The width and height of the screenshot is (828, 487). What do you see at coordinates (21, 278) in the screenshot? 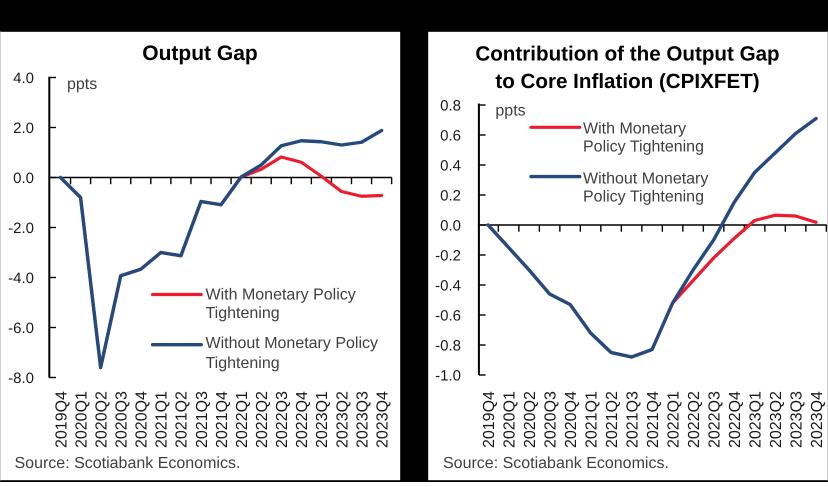
I see `svg-text: -4.0` at bounding box center [21, 278].